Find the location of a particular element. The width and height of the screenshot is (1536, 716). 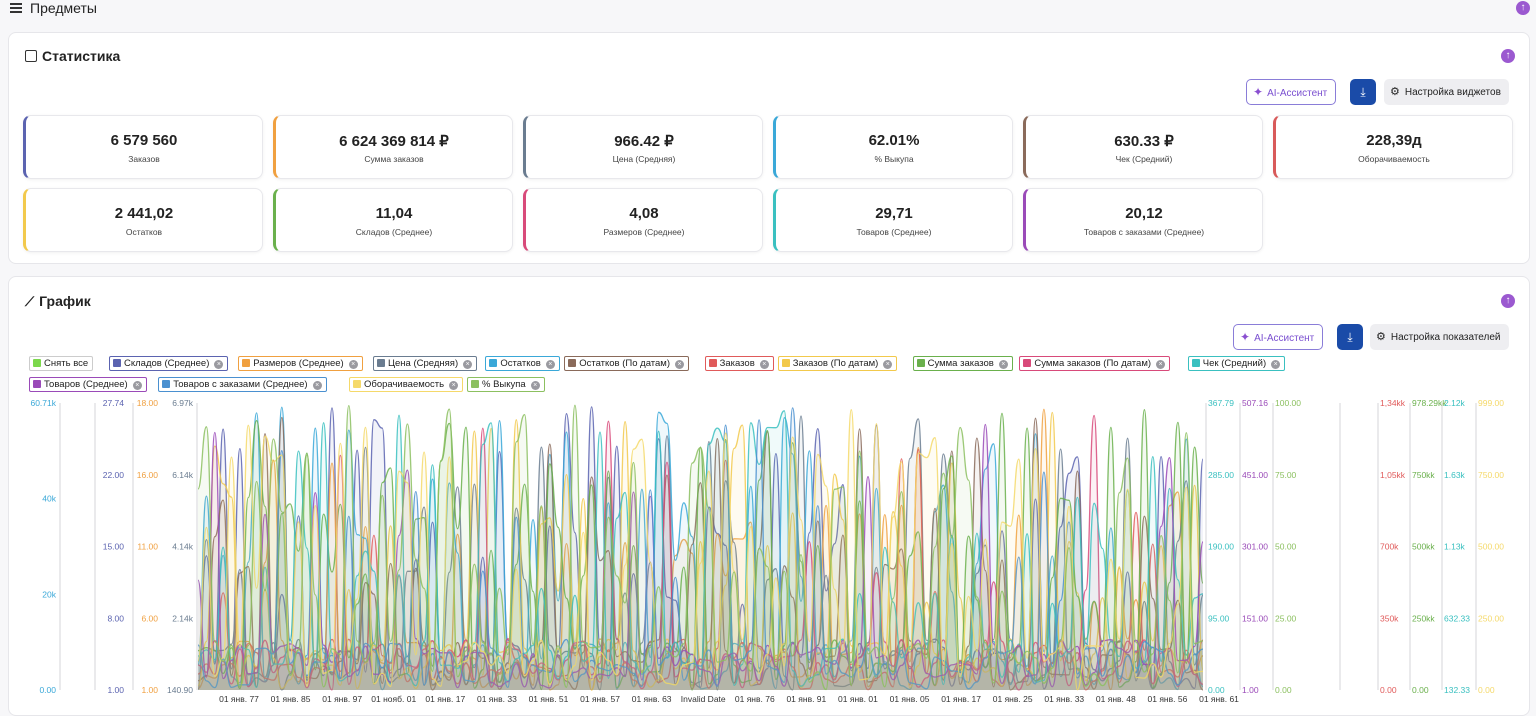

kpi-label: Оборачиваемость is located at coordinates (1394, 159).